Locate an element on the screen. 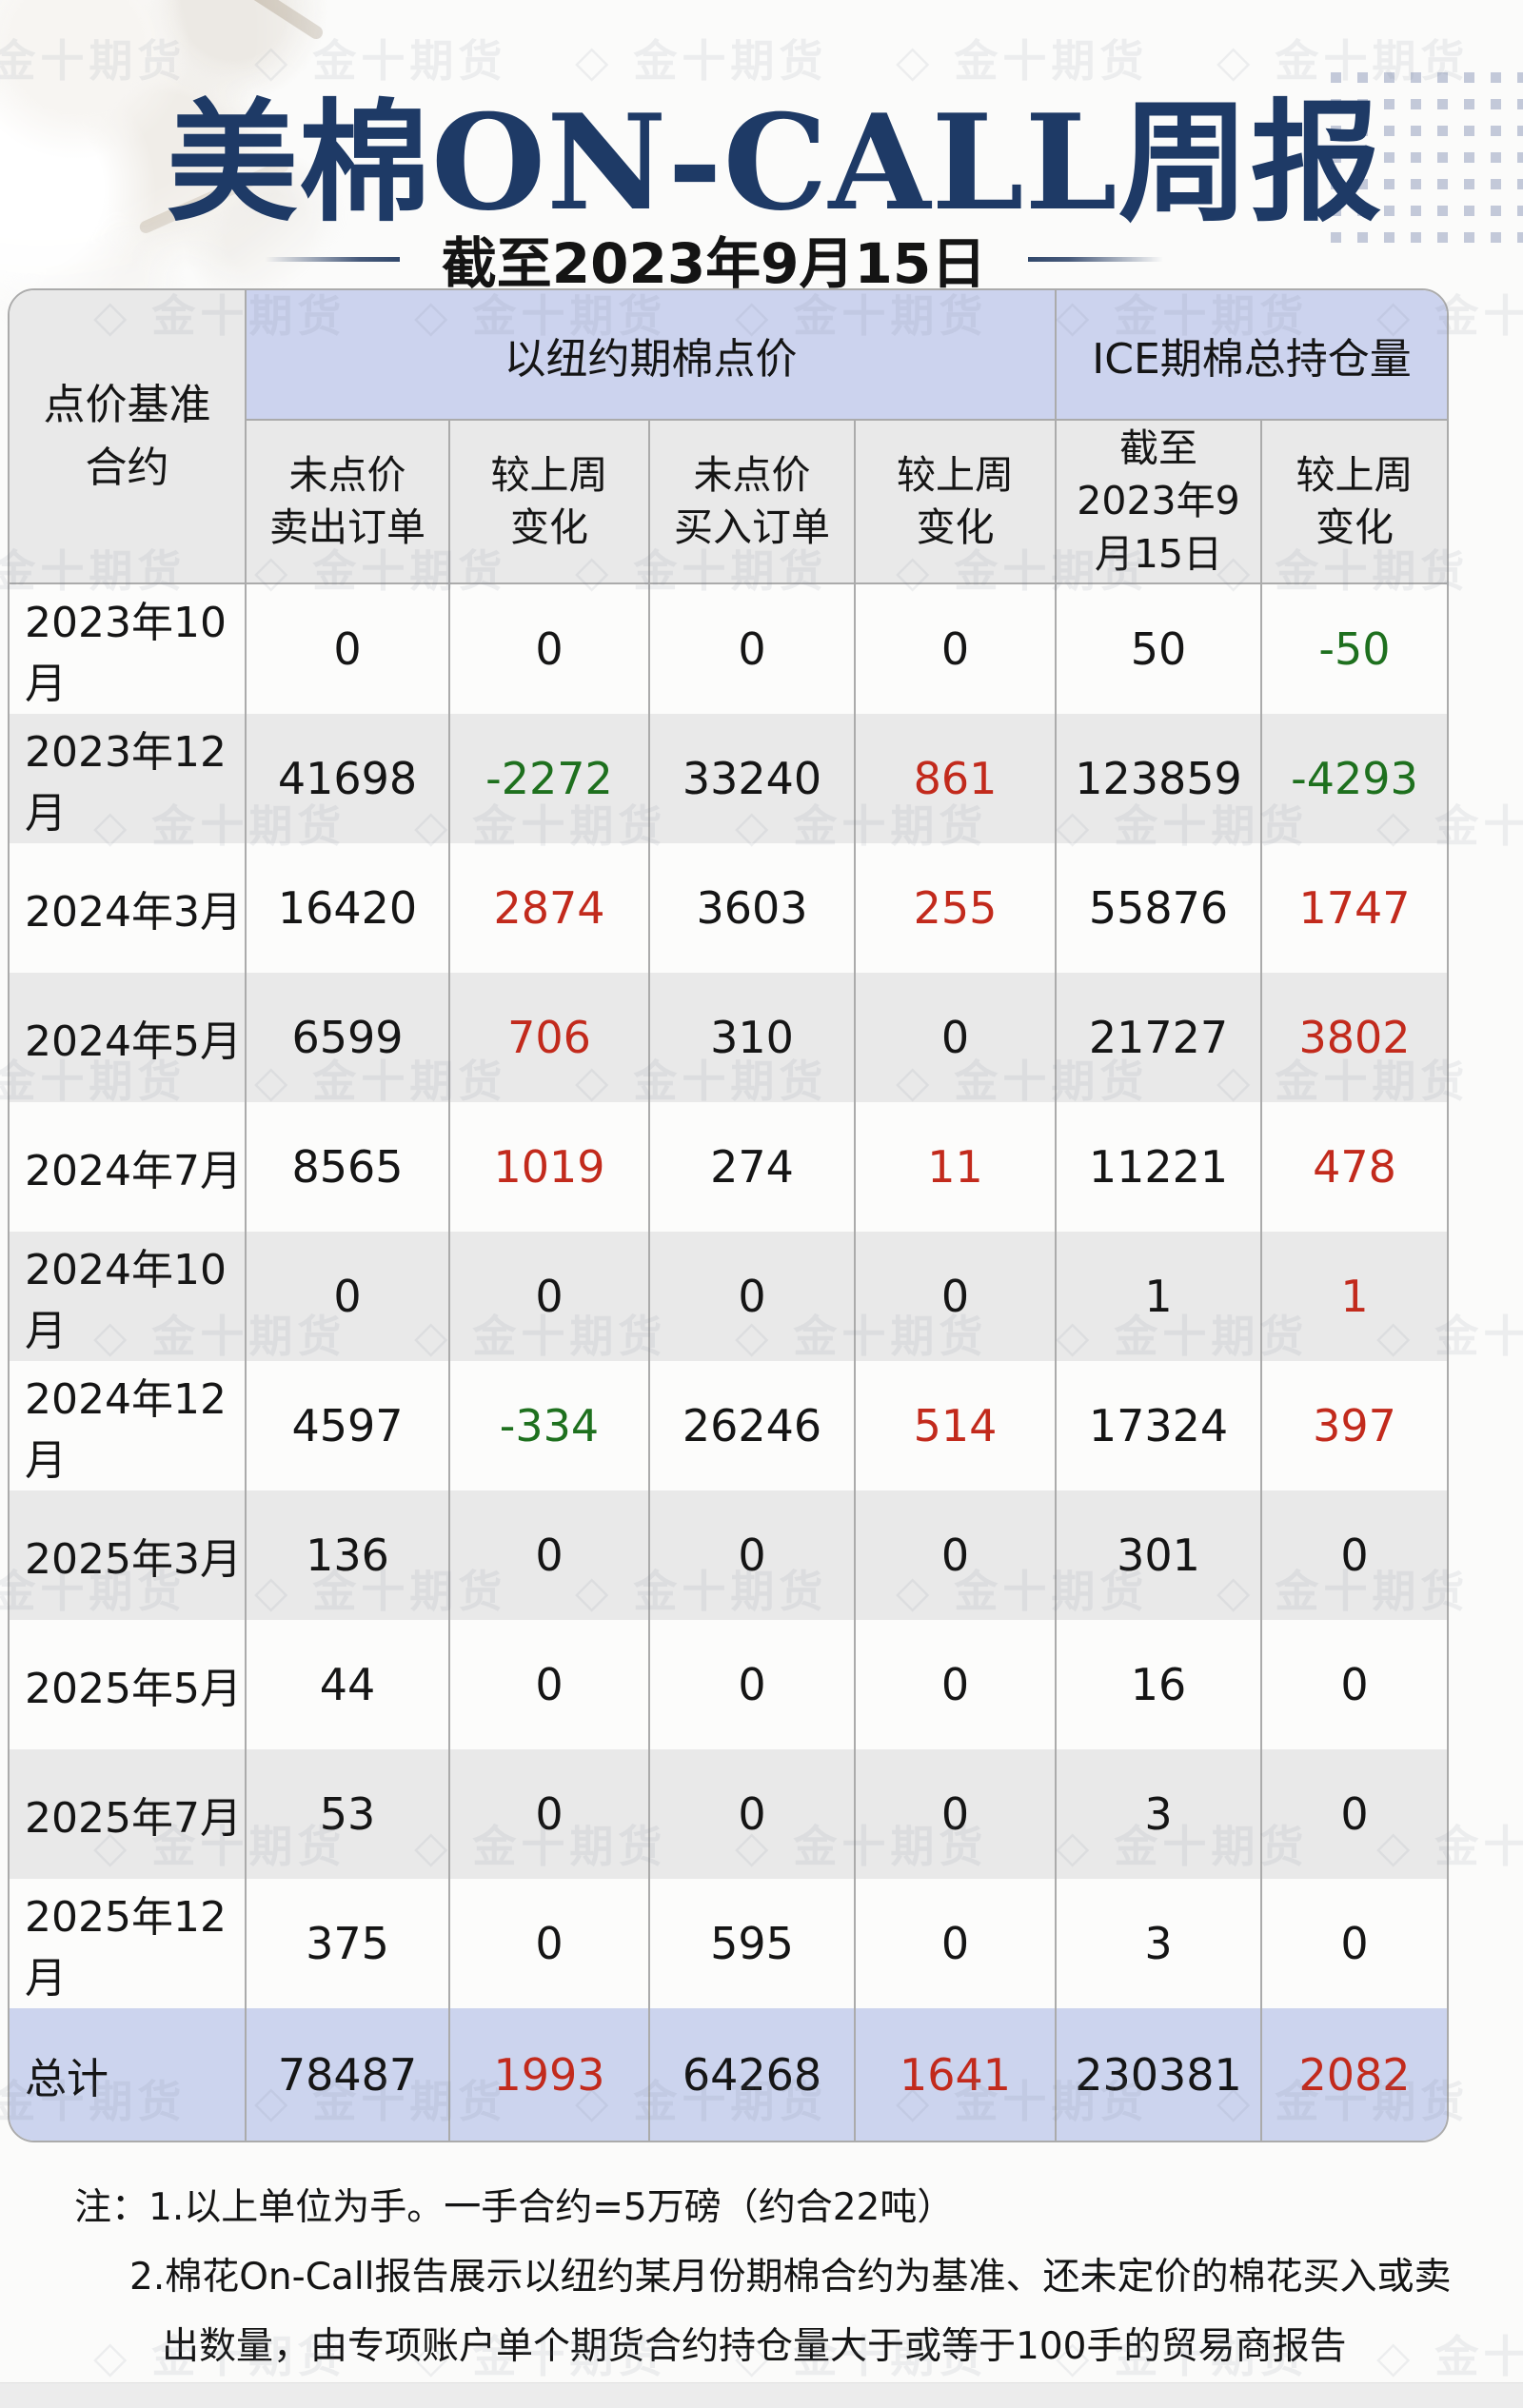 The height and width of the screenshot is (2408, 1523). cell-value: 274 is located at coordinates (753, 1167).